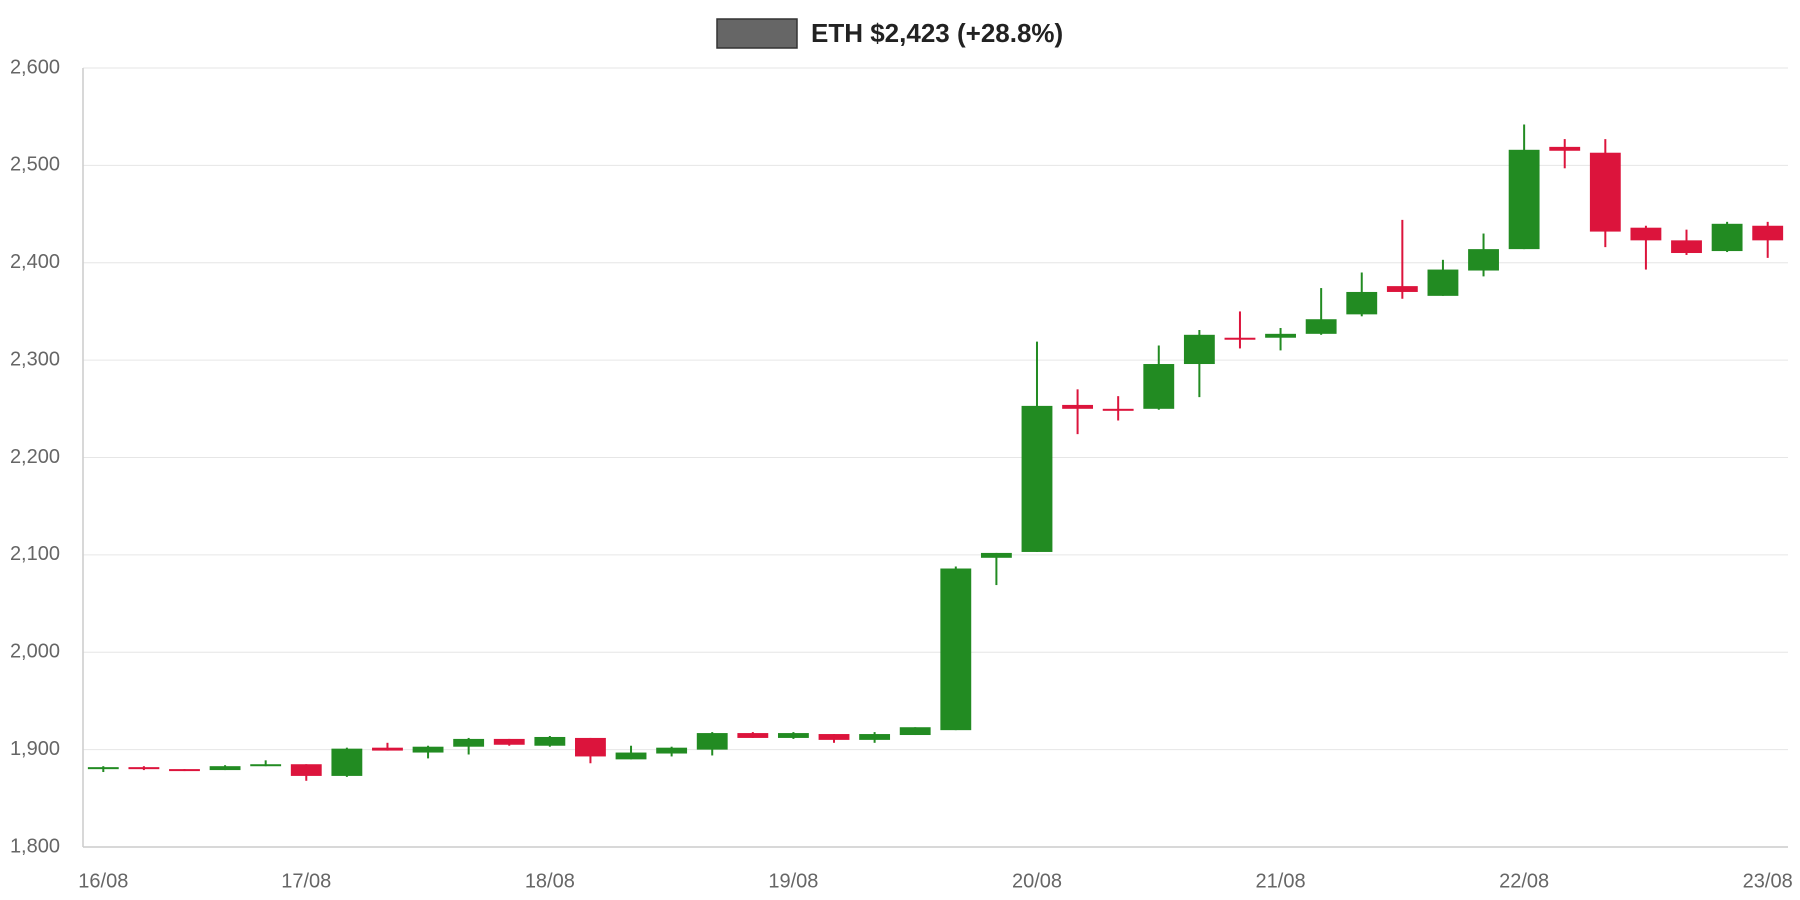  I want to click on y-tick-label: 1,900, so click(35, 749).